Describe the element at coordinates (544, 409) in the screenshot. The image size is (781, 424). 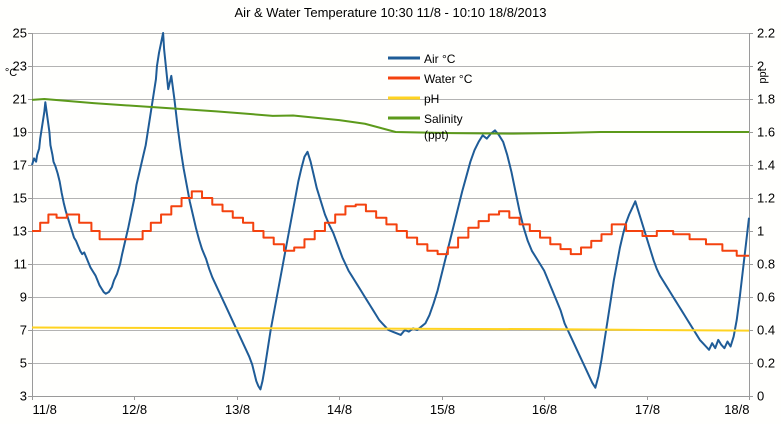
I see `xtick-label: 16/8` at that location.